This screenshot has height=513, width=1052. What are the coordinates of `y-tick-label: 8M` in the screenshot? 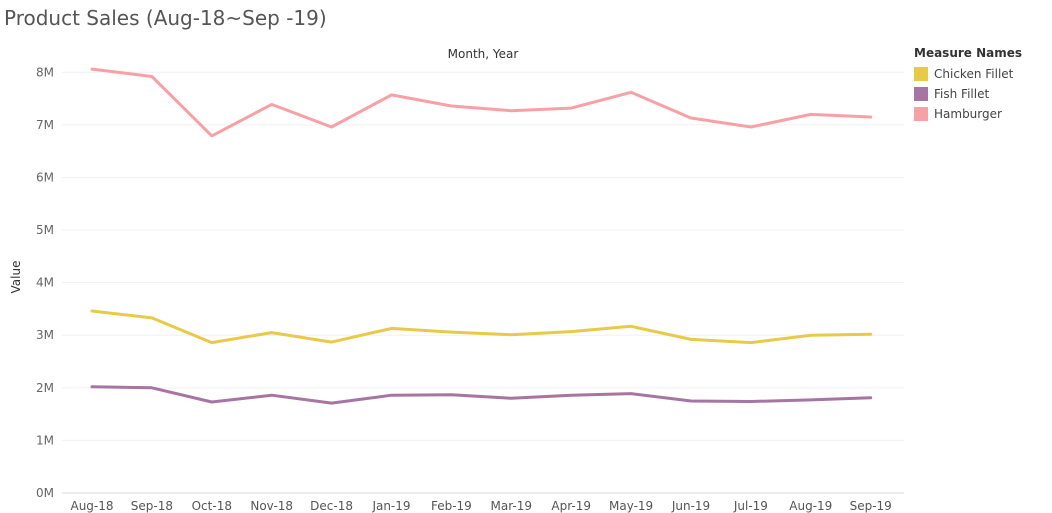 It's located at (45, 72).